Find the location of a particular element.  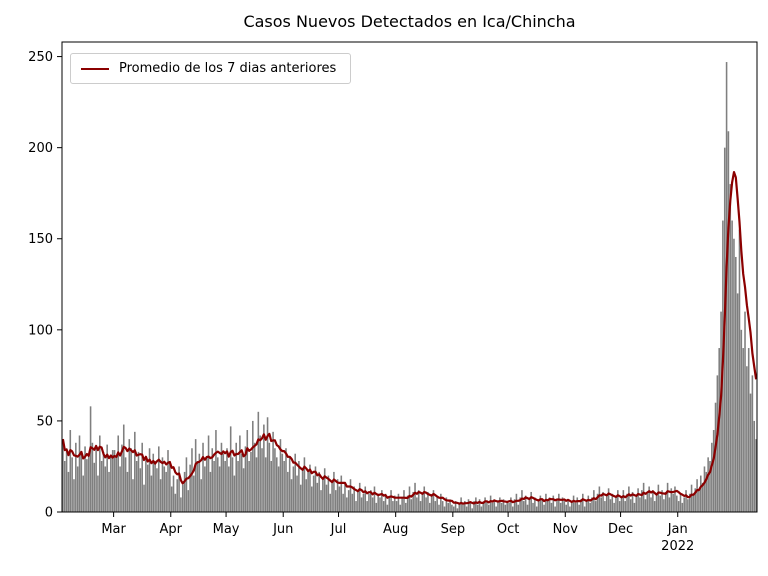

x-tick-label: Jul is located at coordinates (338, 529).